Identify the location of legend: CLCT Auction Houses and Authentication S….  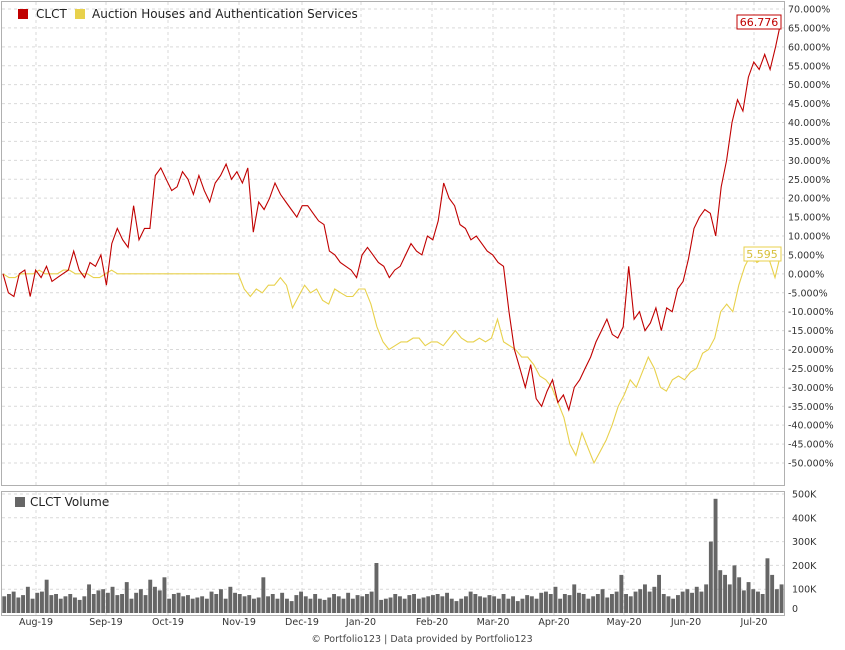
(188, 14).